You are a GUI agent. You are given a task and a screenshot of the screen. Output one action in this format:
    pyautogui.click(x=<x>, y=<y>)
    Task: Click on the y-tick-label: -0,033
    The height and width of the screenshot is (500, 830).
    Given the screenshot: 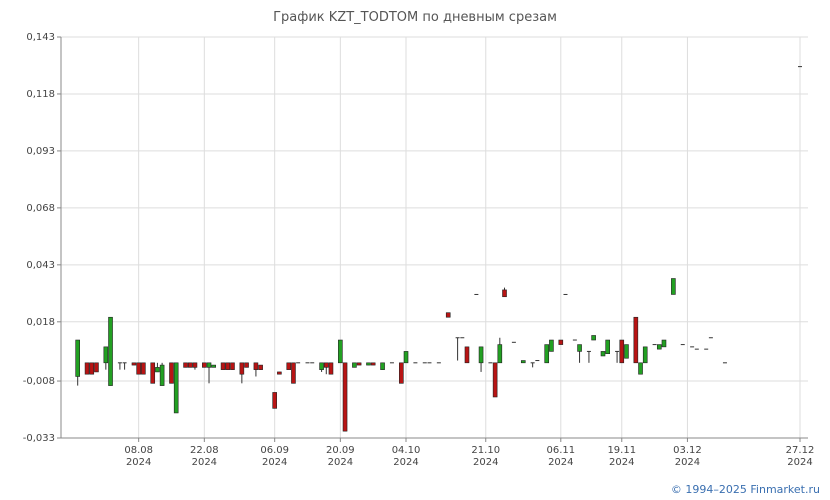 What is the action you would take?
    pyautogui.click(x=39, y=438)
    